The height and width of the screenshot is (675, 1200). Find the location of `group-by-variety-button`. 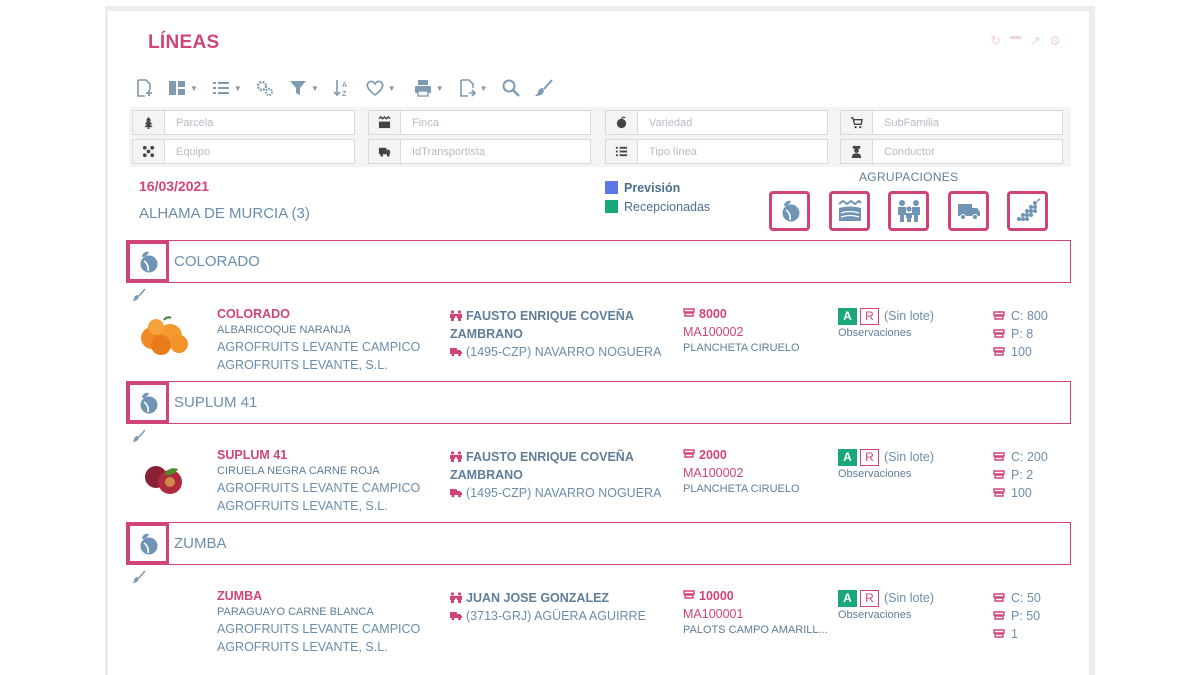

group-by-variety-button is located at coordinates (789, 211).